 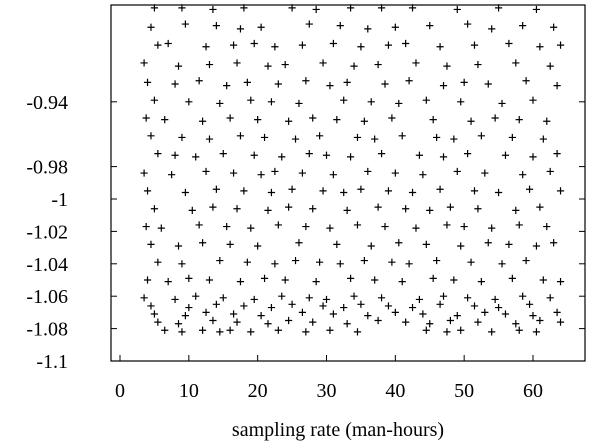 I want to click on x-tick-label: 60, so click(x=533, y=391).